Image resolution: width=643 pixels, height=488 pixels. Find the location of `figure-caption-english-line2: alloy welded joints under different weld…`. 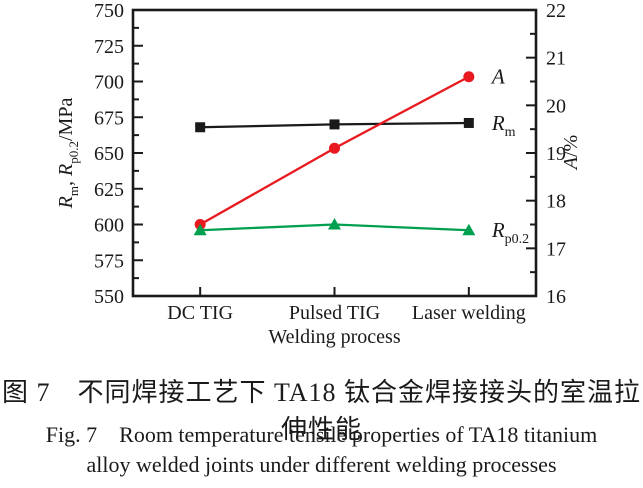

figure-caption-english-line2: alloy welded joints under different weld… is located at coordinates (321, 464).